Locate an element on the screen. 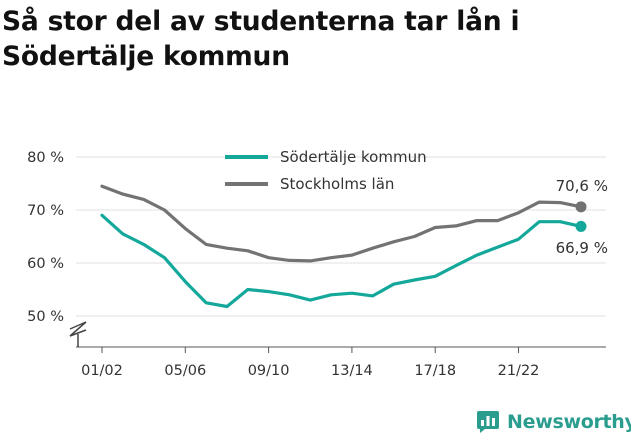 The image size is (631, 439). legend-entry: Stockholms län is located at coordinates (337, 184).